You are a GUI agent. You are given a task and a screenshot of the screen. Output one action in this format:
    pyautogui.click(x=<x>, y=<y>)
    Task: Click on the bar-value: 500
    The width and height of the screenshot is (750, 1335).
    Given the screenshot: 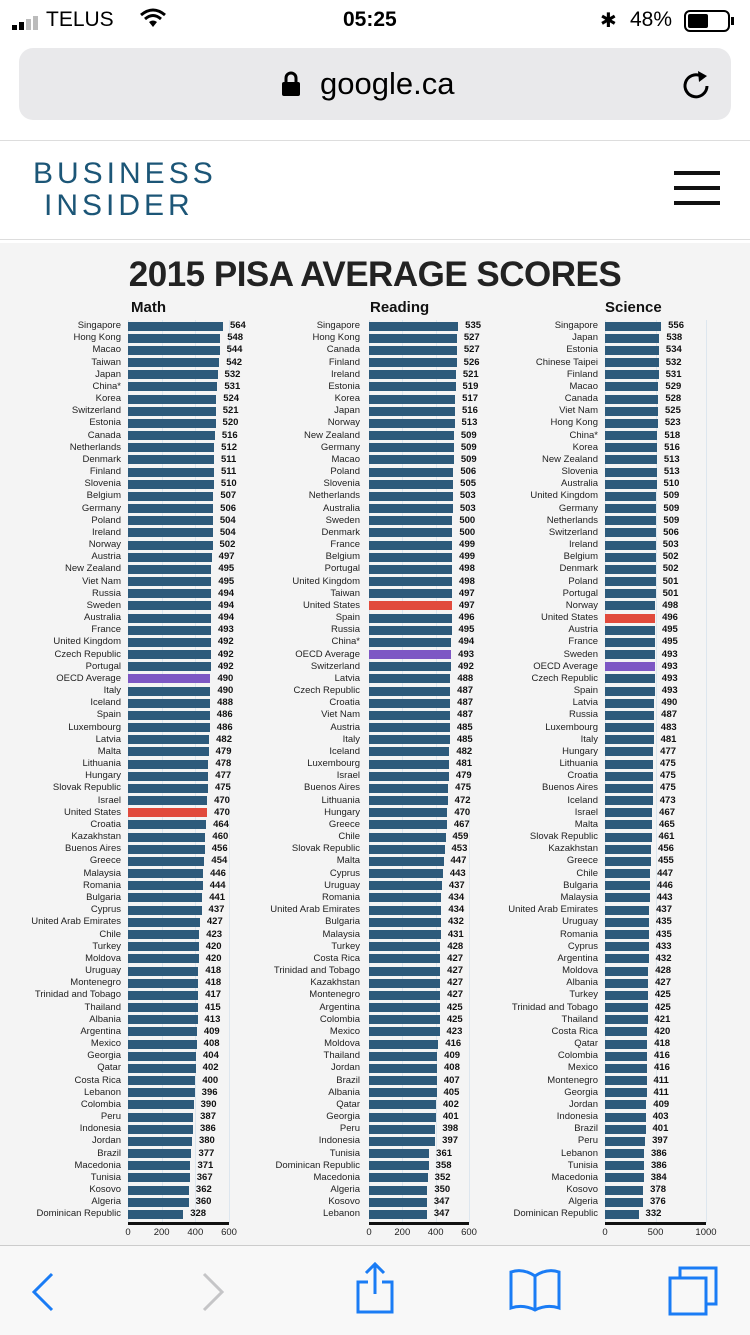 What is the action you would take?
    pyautogui.click(x=467, y=520)
    